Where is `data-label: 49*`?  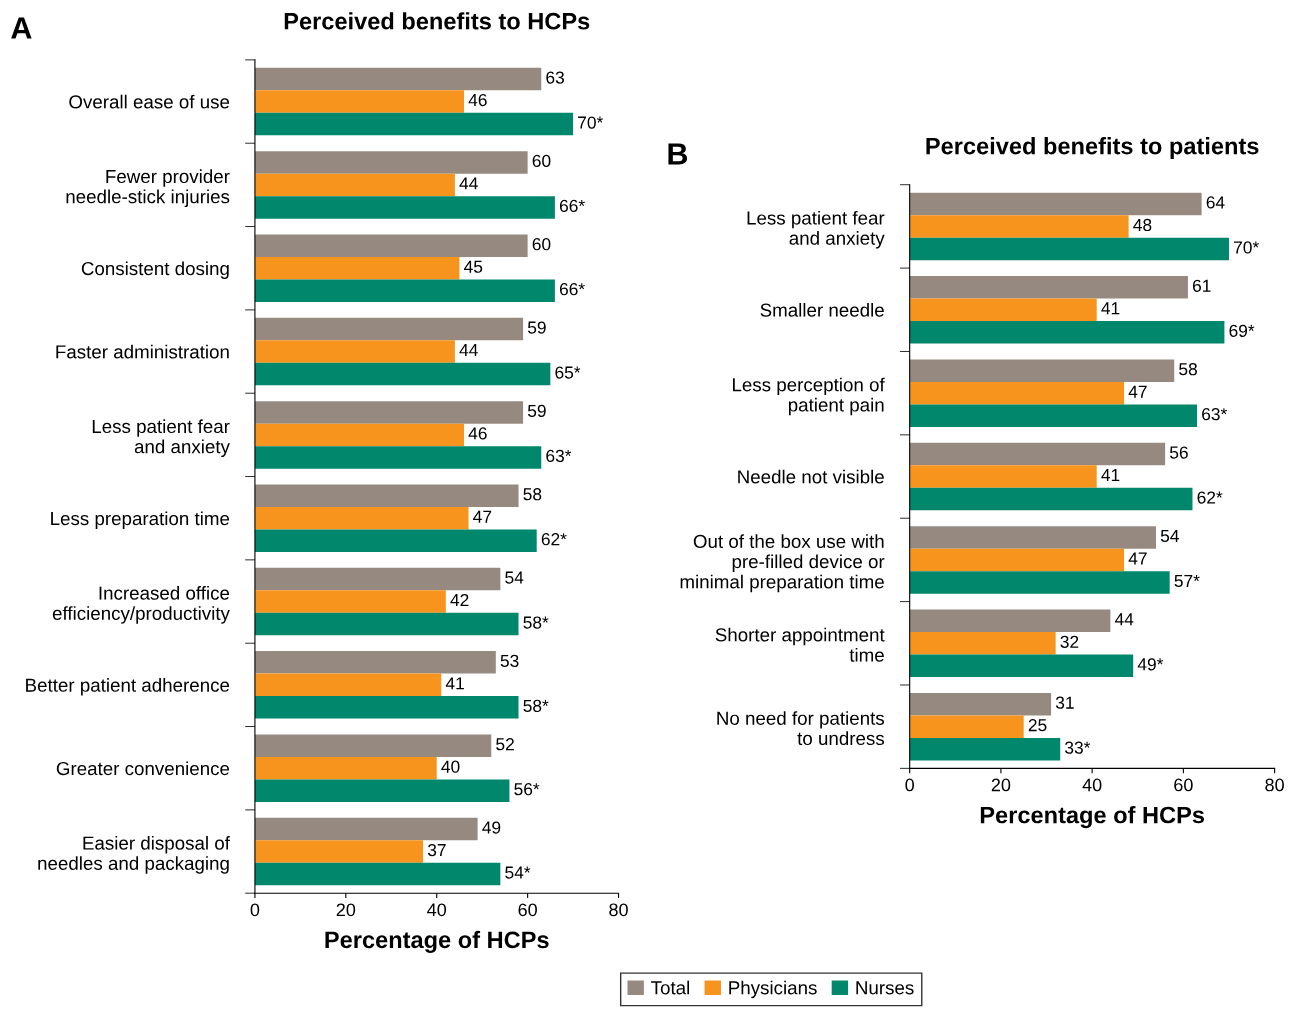 data-label: 49* is located at coordinates (1150, 664).